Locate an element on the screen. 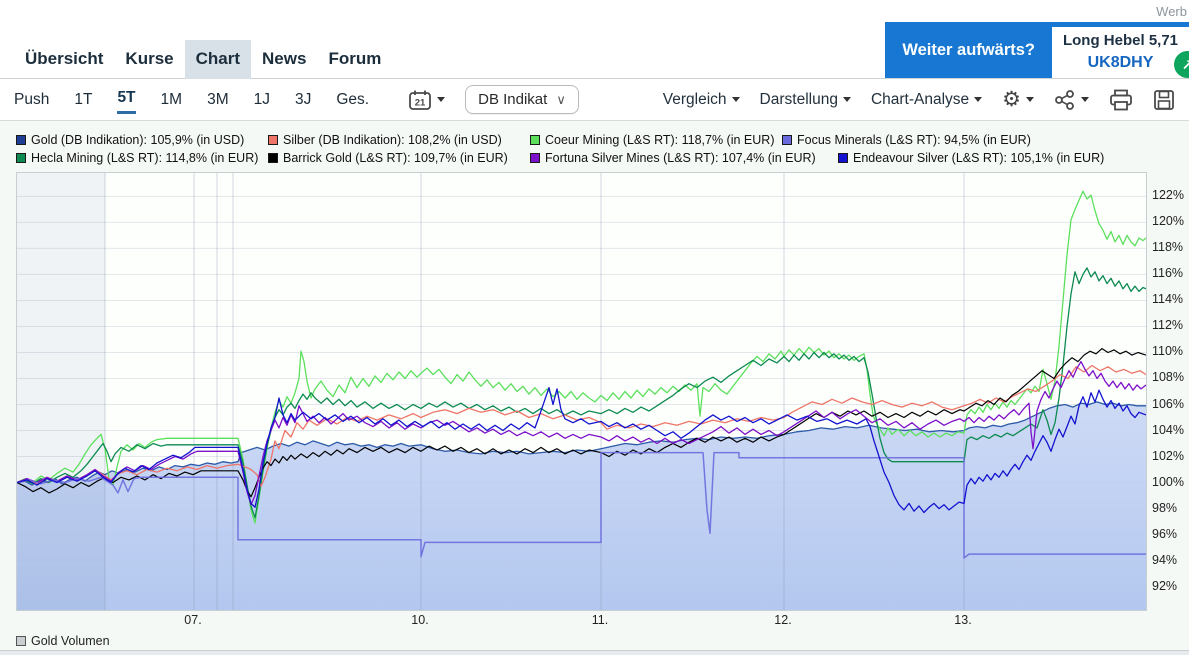  nav-tabs: Übersicht Kurse Chart News Forum is located at coordinates (203, 65).